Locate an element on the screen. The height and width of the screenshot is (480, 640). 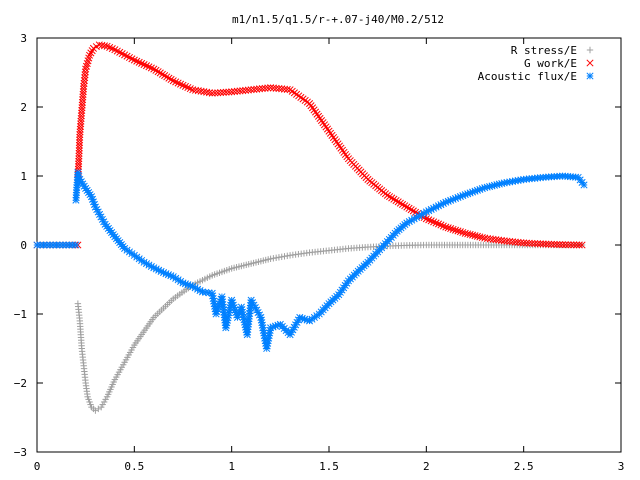
x-tick-label: 2.5 is located at coordinates (524, 466).